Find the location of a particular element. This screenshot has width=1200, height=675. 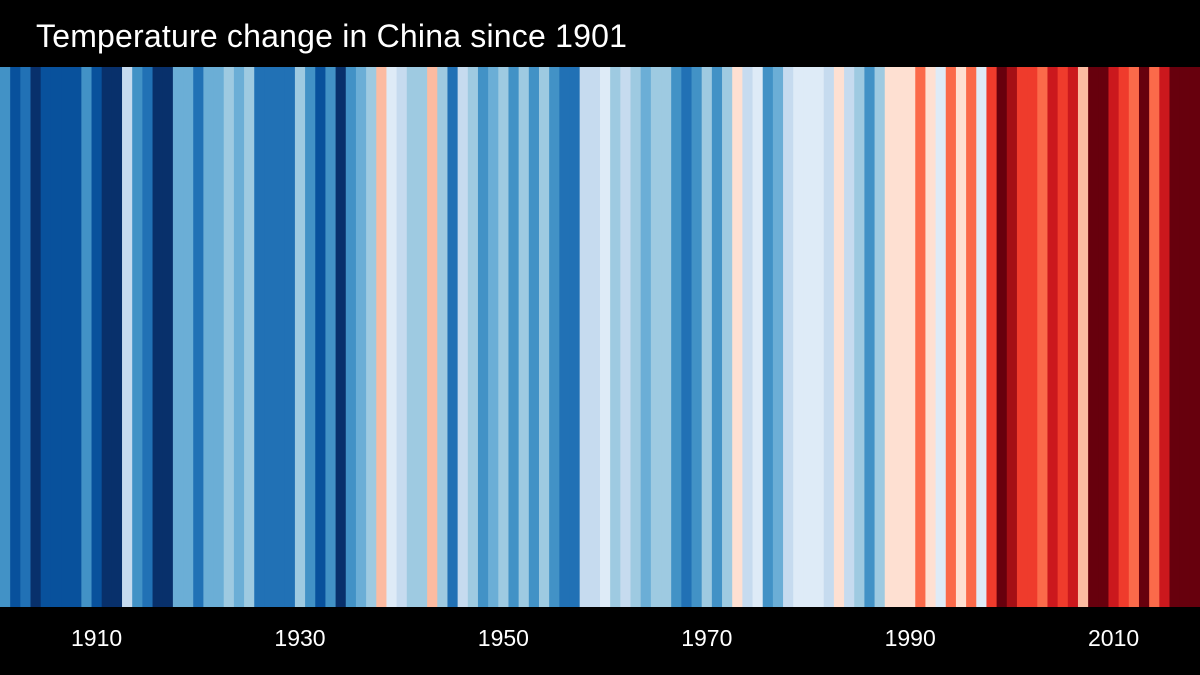

stripe-1980 is located at coordinates (809, 337).